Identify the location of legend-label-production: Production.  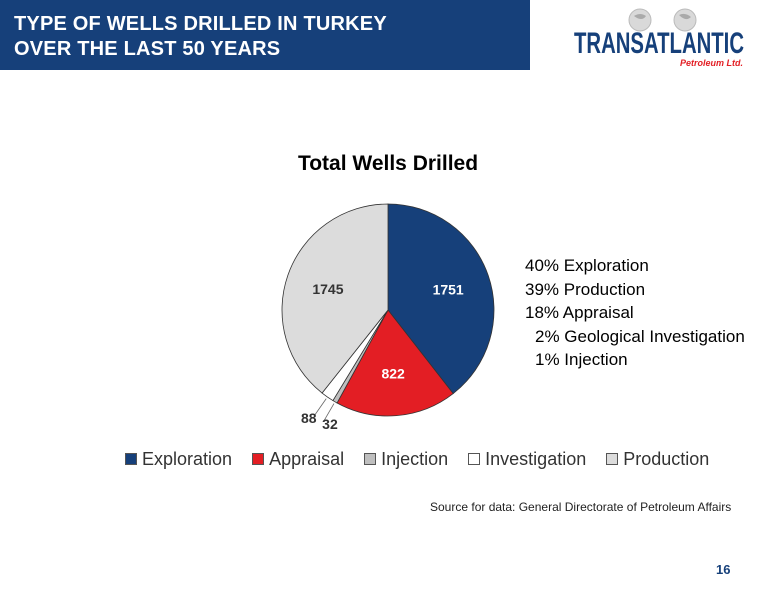
(666, 458).